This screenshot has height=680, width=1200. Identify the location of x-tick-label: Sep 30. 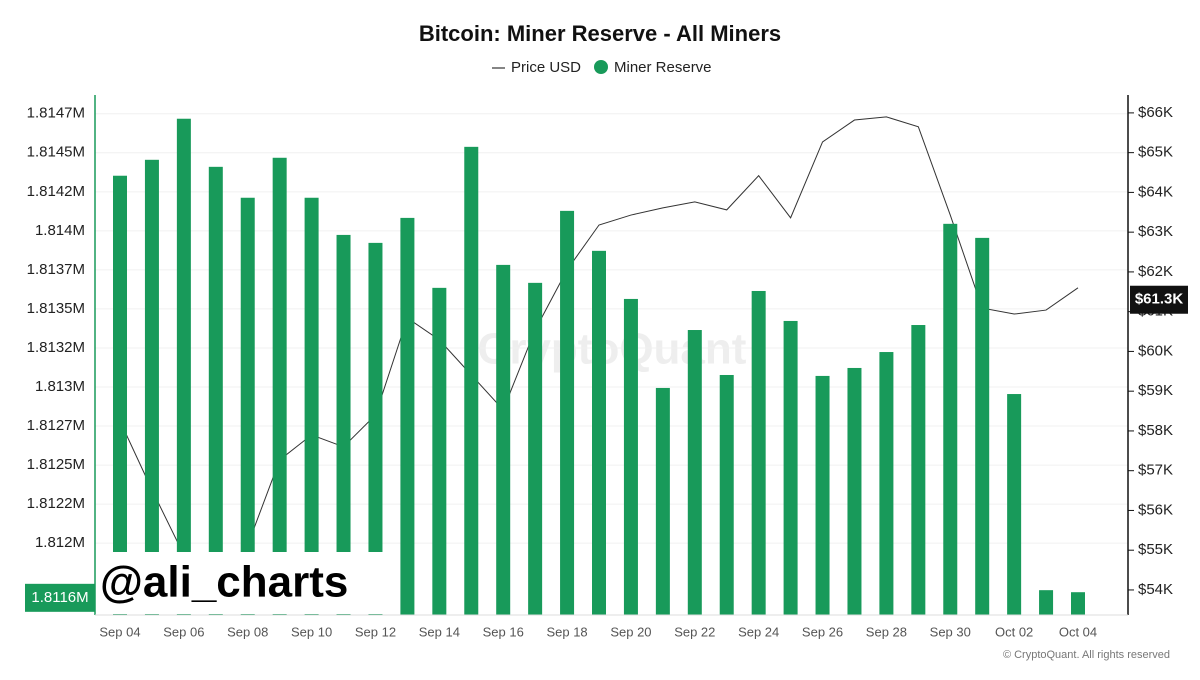
(950, 631).